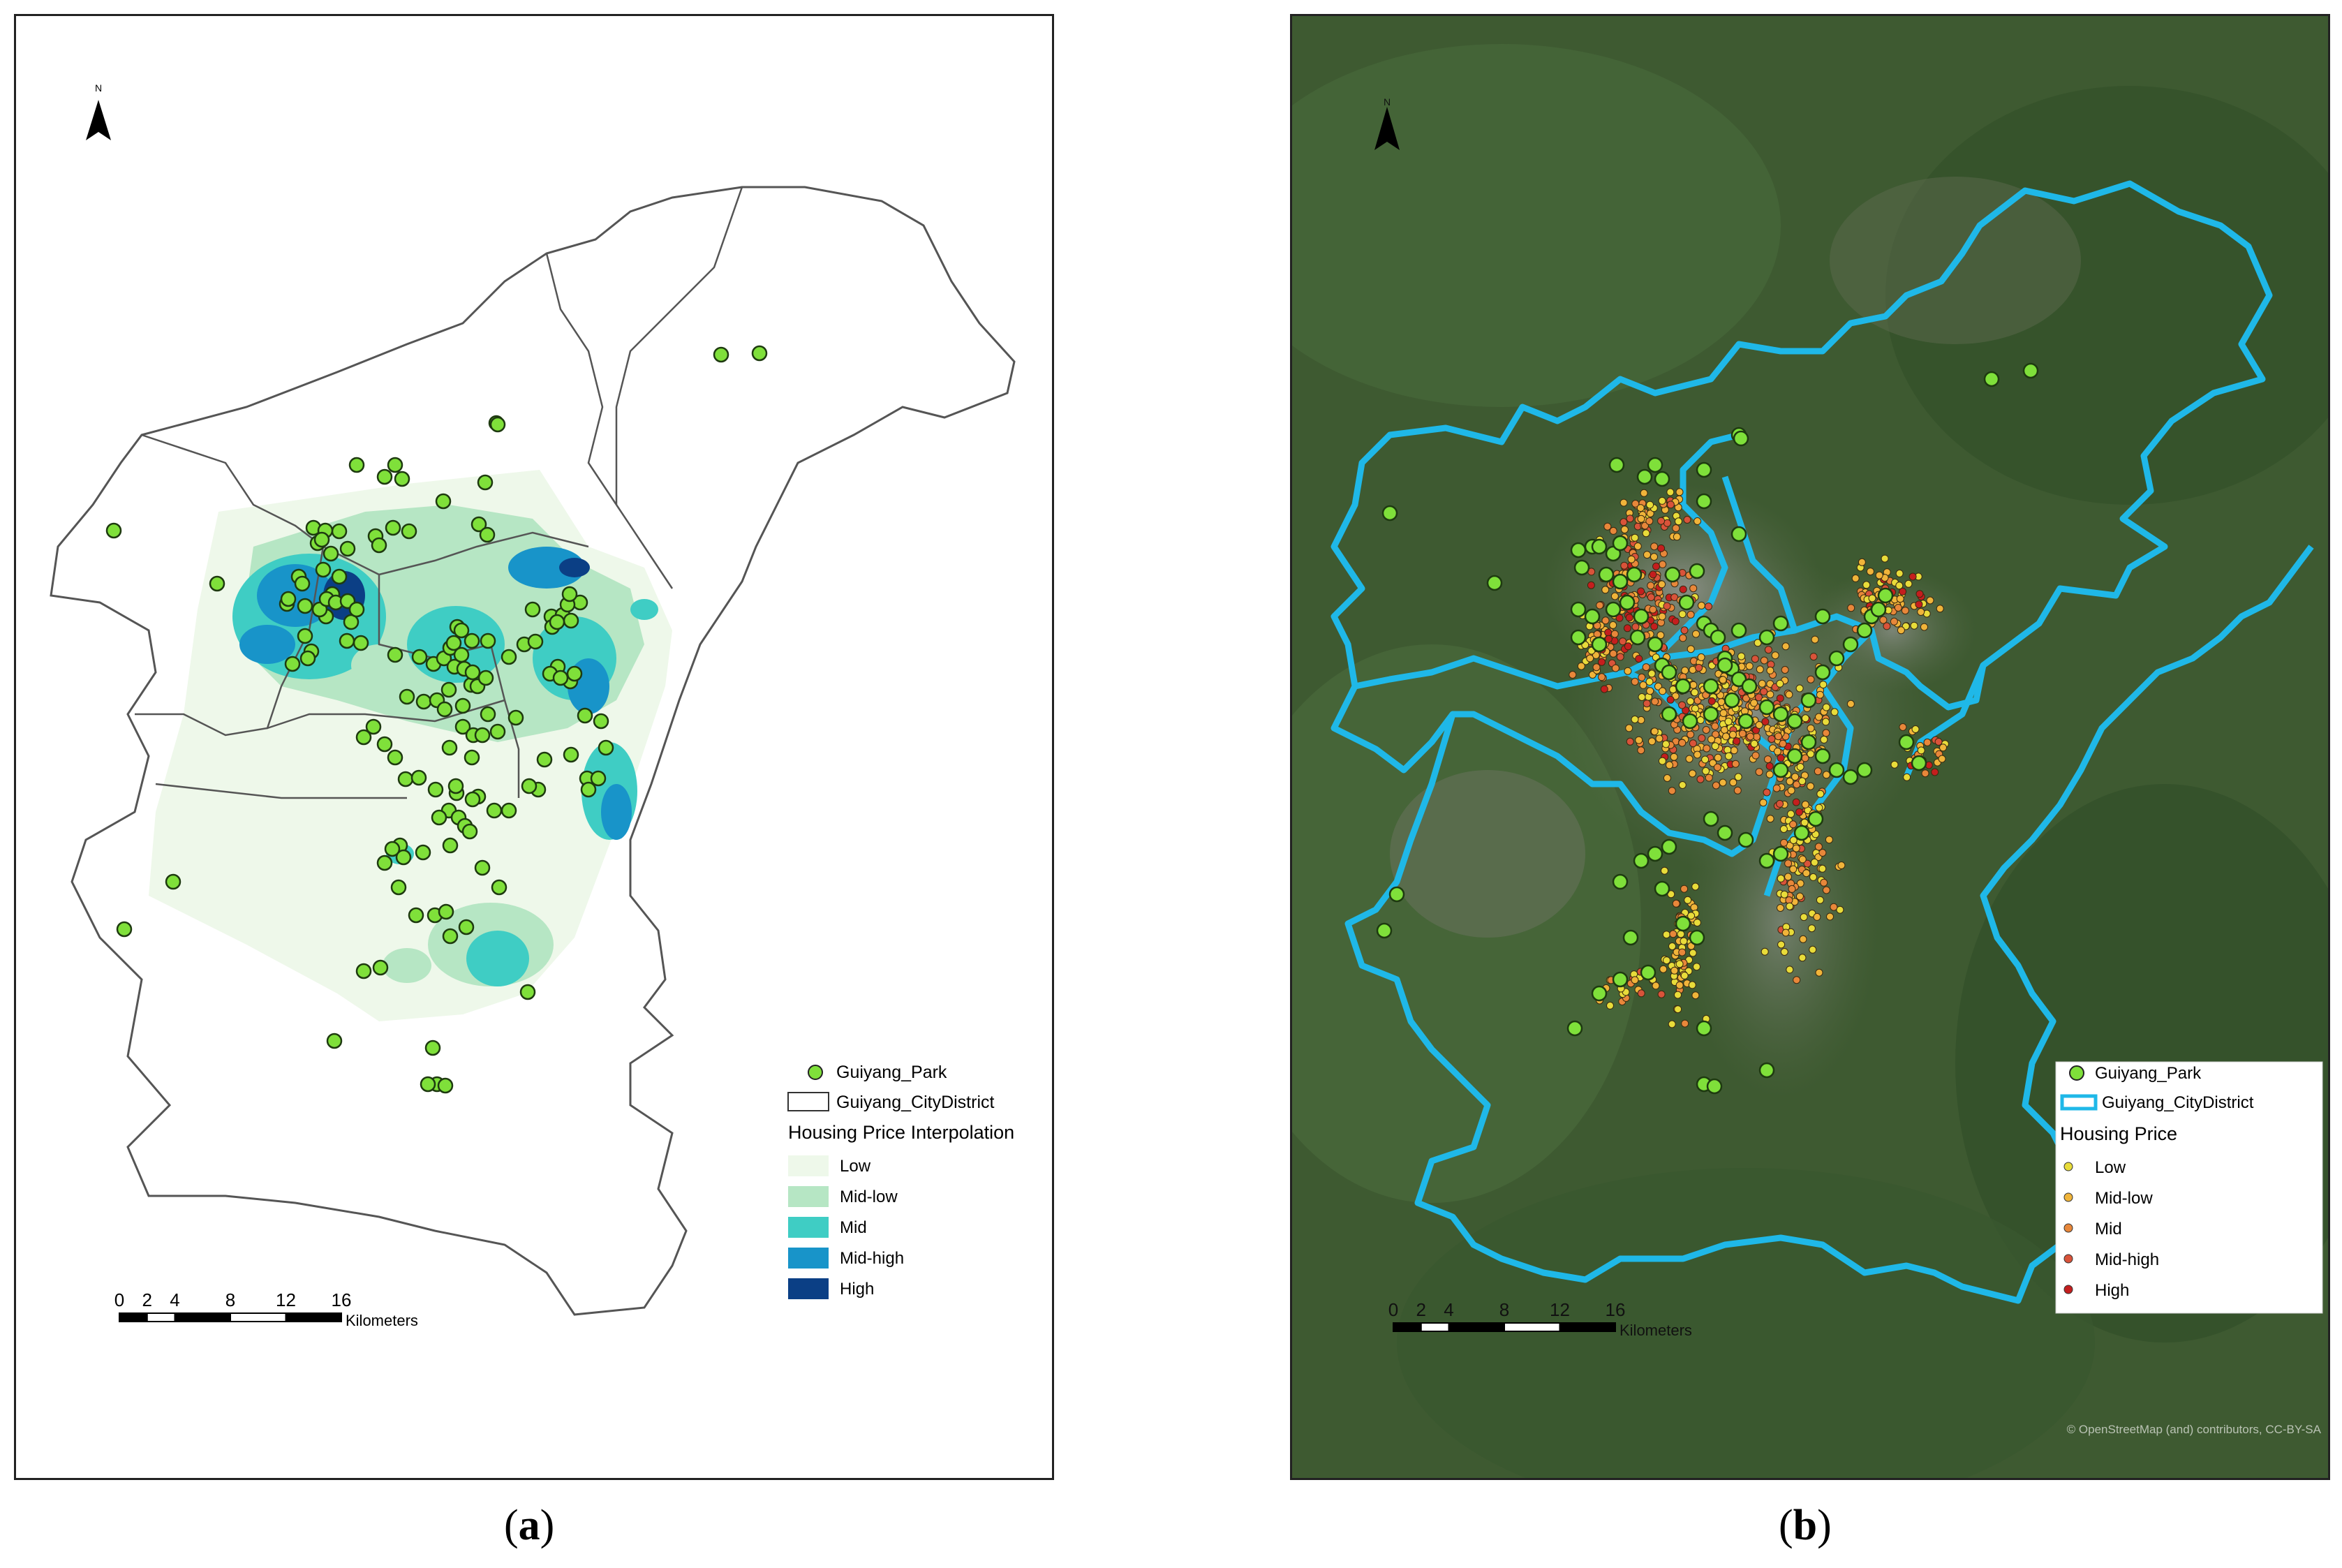 Image resolution: width=2342 pixels, height=1568 pixels. I want to click on legend-district-label: Guiyang_CityDistrict, so click(2178, 1102).